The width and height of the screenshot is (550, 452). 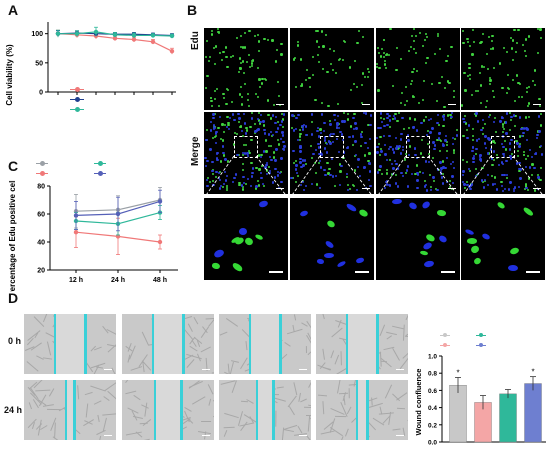 I want to click on panel-d-ytick-label: 0.8, so click(x=432, y=374).